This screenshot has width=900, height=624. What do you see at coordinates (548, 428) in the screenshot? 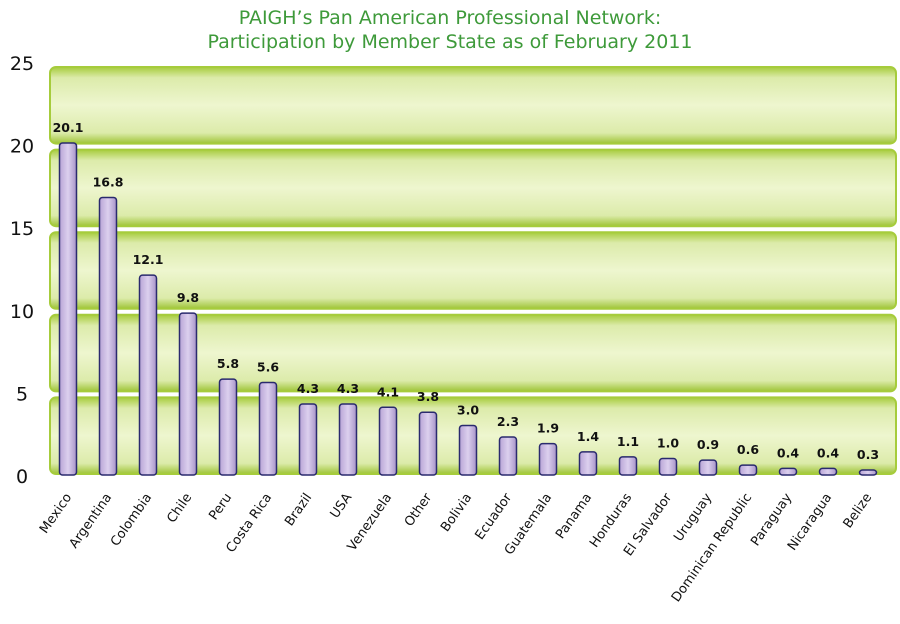
I see `value-label: 1.9` at bounding box center [548, 428].